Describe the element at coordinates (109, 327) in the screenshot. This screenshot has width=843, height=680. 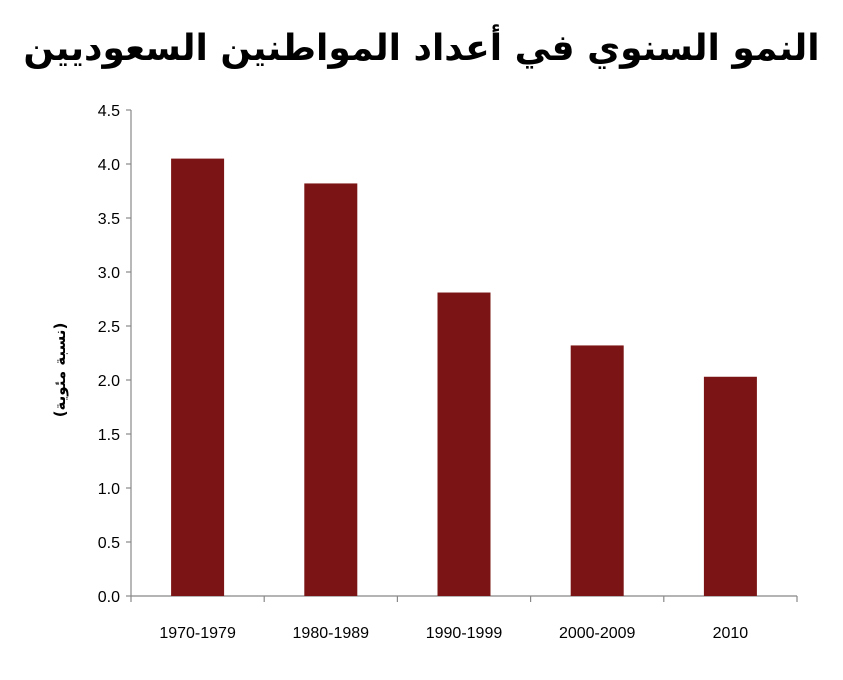
I see `y-tick-label: 2.5` at that location.